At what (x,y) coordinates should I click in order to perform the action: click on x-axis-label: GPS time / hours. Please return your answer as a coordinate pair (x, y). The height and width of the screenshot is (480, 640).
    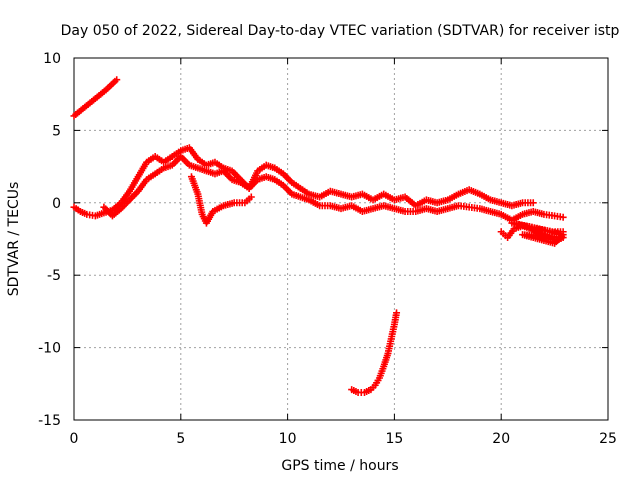
    Looking at the image, I should click on (339, 466).